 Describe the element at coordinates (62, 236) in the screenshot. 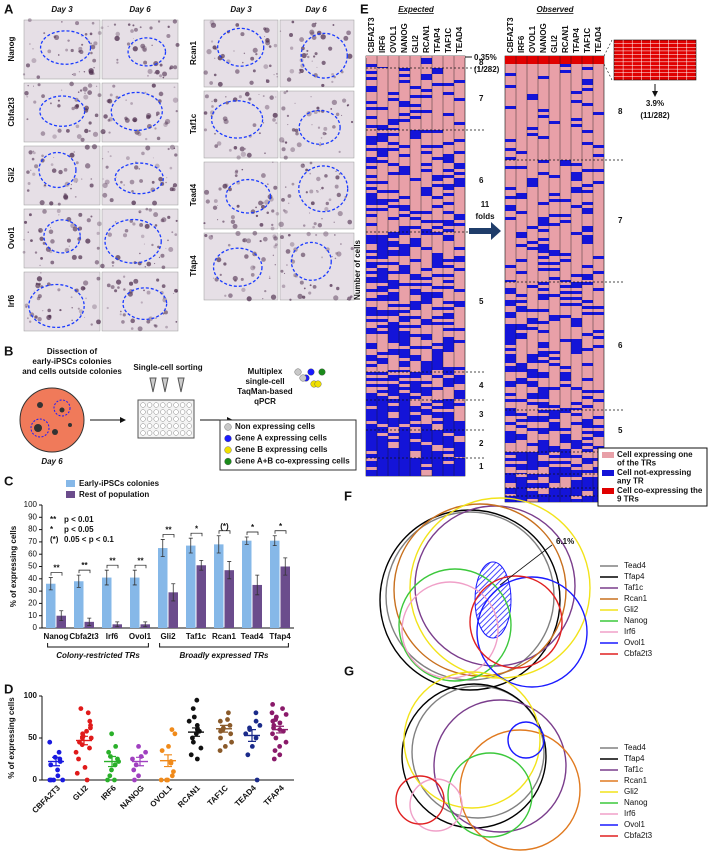

I see `colony-outline` at that location.